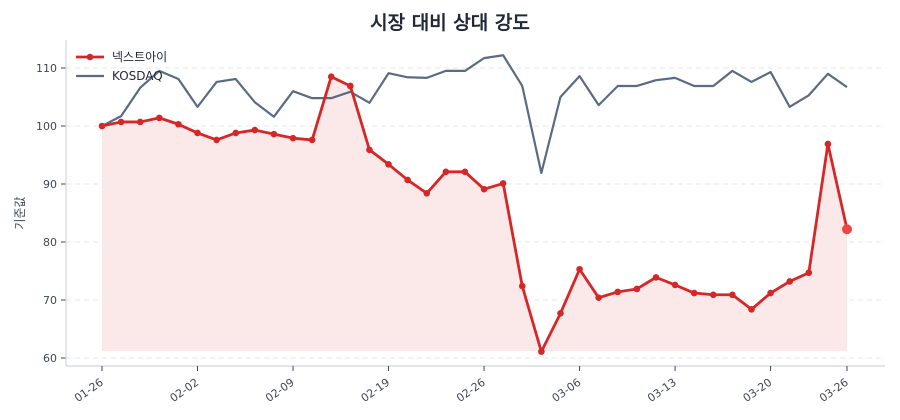  I want to click on y-tick-label: 80, so click(50, 242).